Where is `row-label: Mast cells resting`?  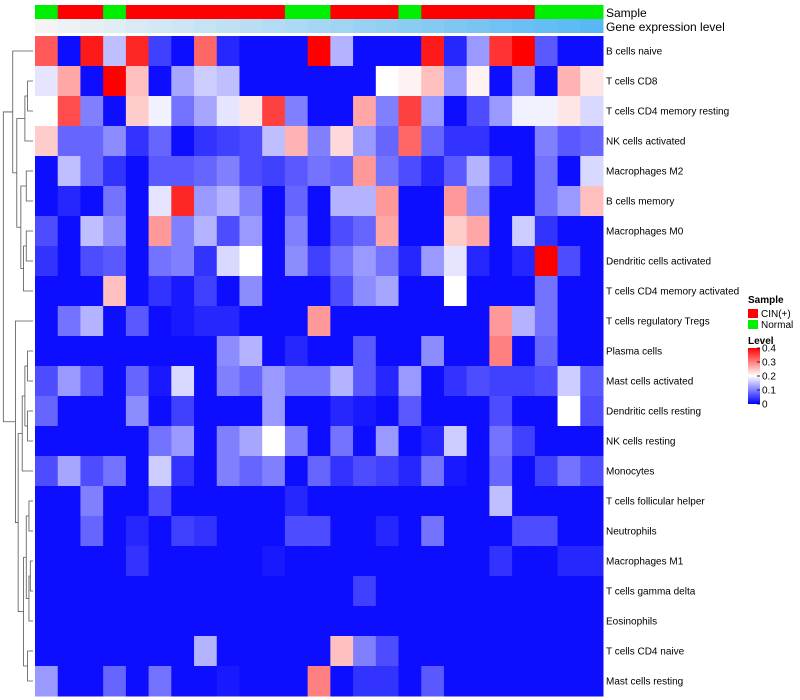
row-label: Mast cells resting is located at coordinates (644, 682).